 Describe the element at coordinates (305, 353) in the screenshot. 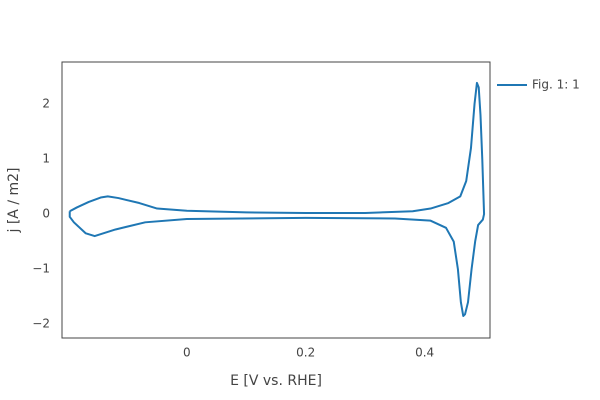

I see `x-tick-label: 0.2` at that location.